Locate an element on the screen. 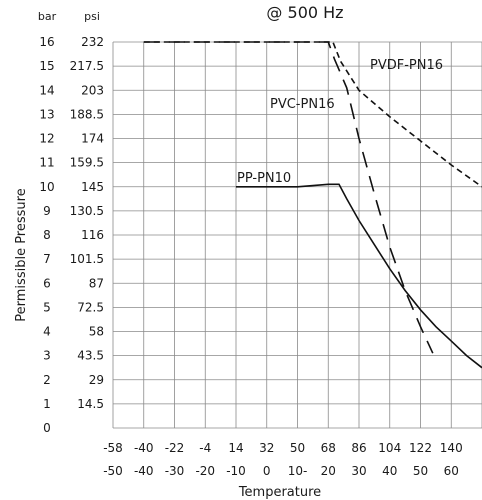 The image size is (482, 500). y-tick-bar: 6 is located at coordinates (47, 283).